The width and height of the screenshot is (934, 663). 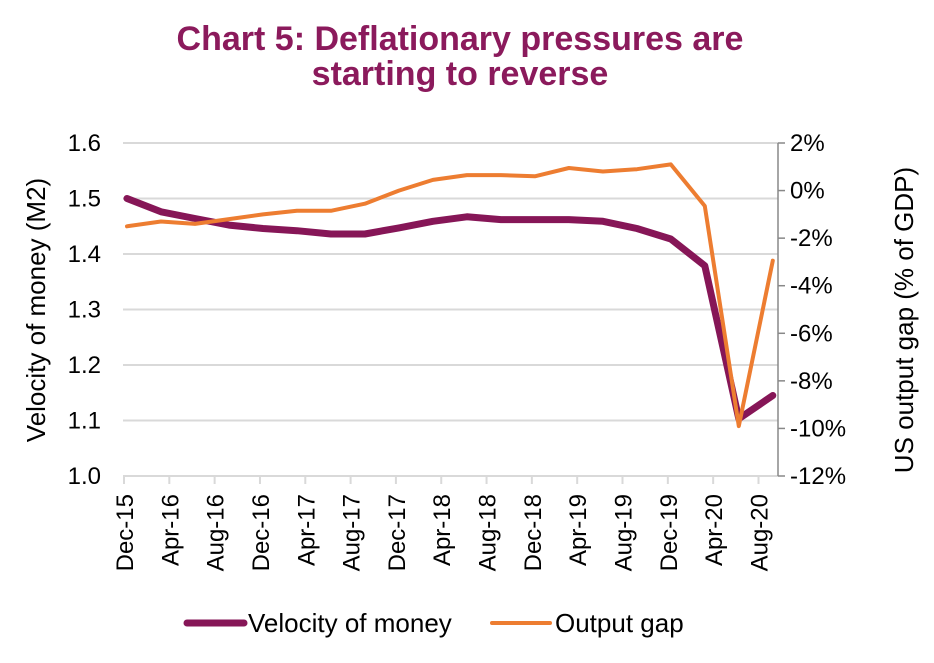 What do you see at coordinates (807, 143) in the screenshot?
I see `y2-tick-label: 2%` at bounding box center [807, 143].